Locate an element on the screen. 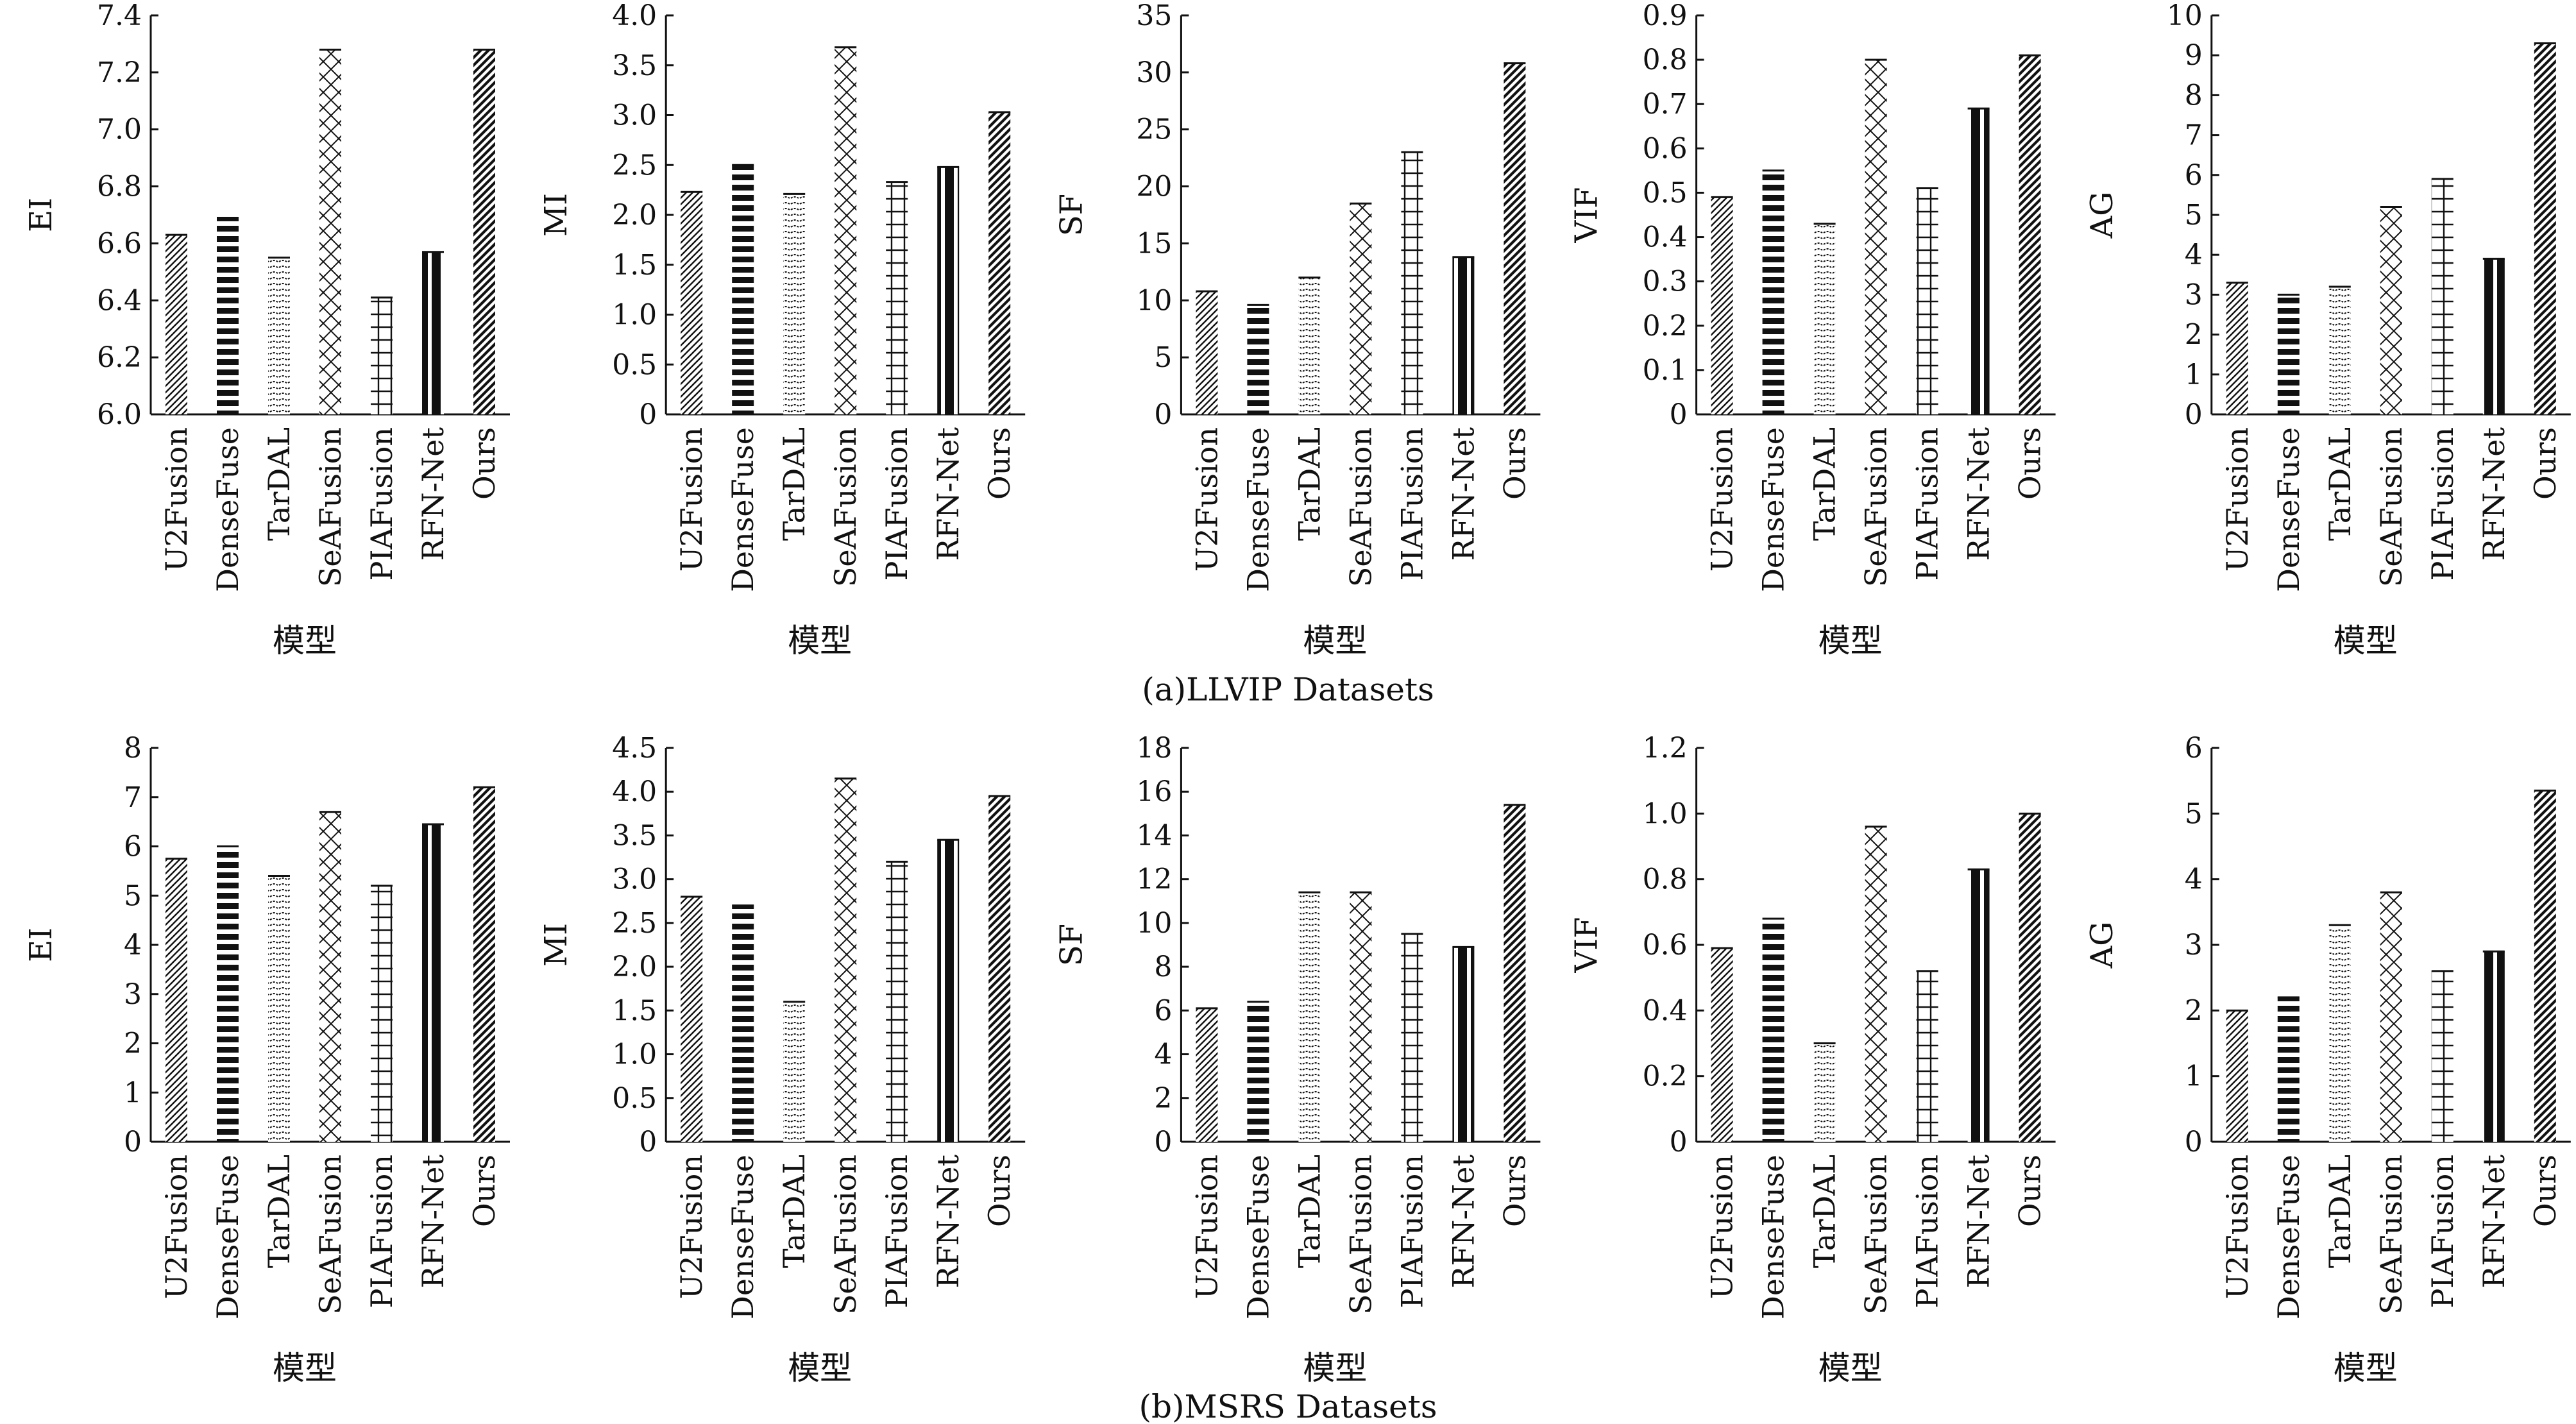  y-tick-label: 15 is located at coordinates (1154, 243).